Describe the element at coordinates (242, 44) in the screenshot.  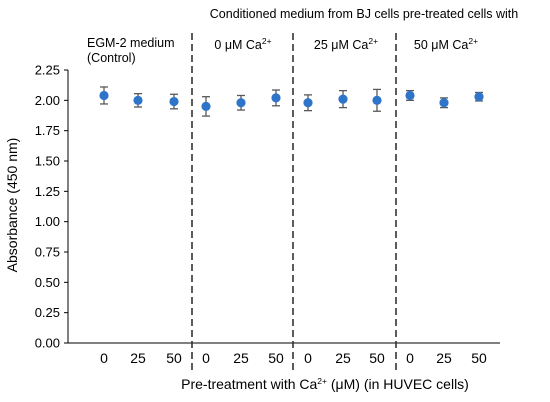
I see `group-label: 0 μM Ca2+` at that location.